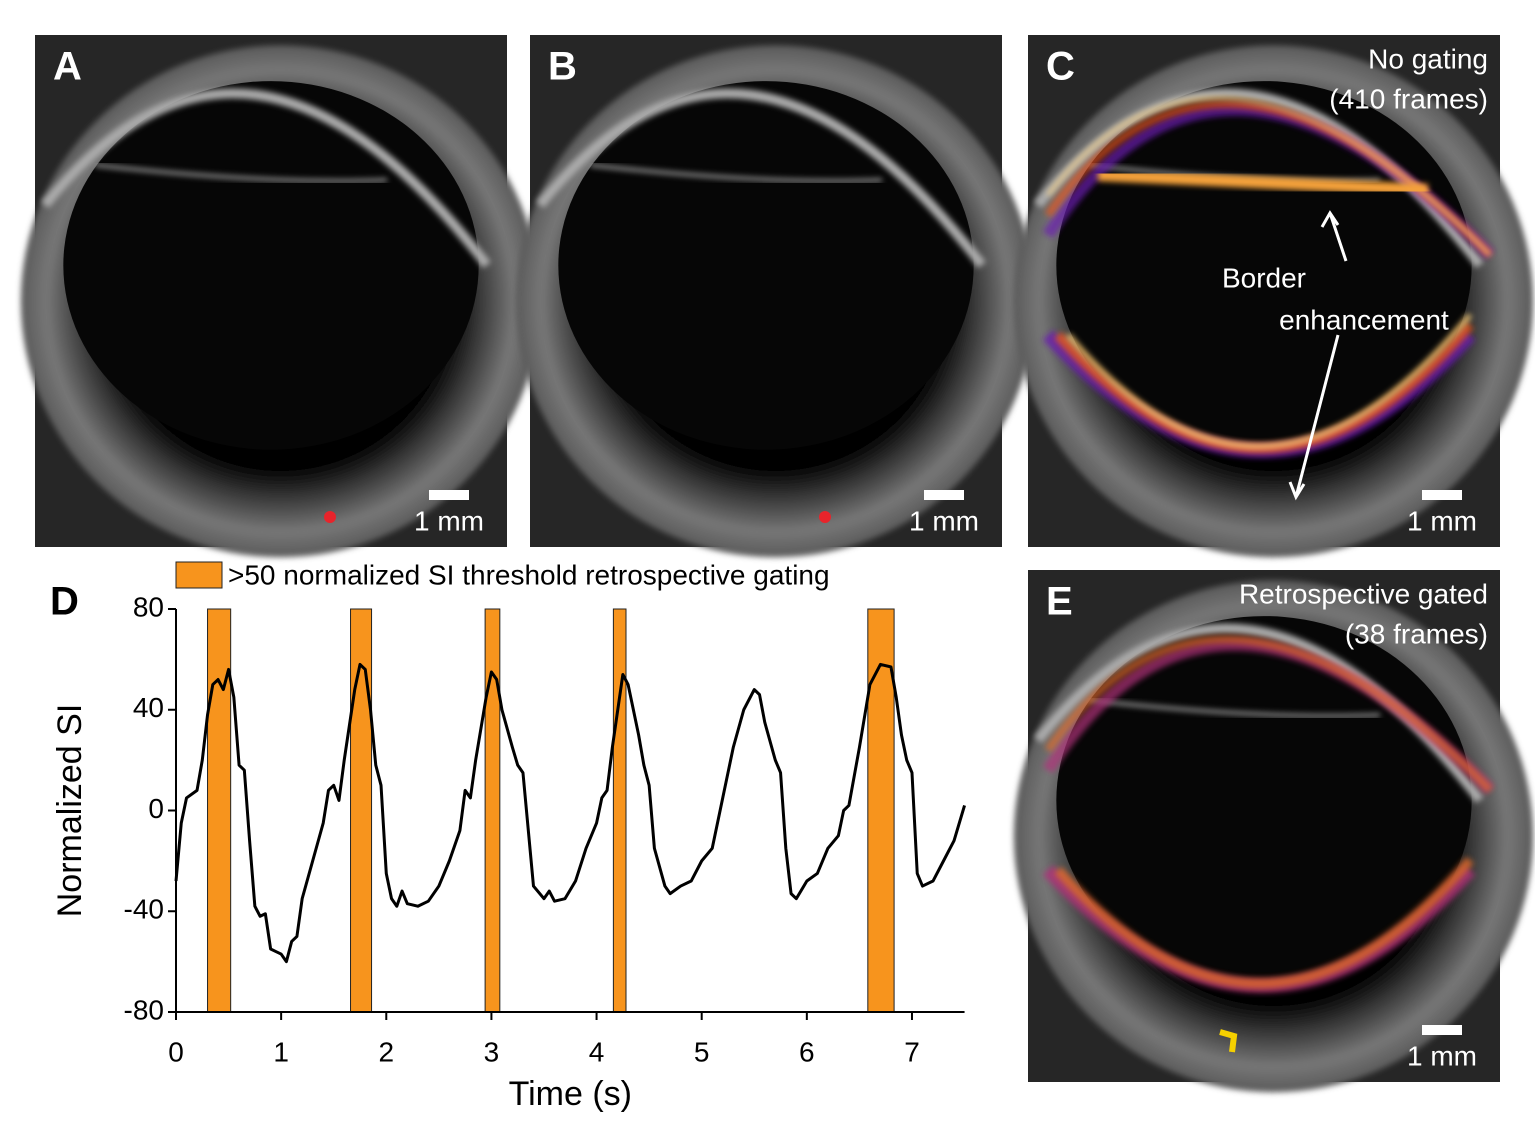  Describe the element at coordinates (912, 1051) in the screenshot. I see `x-tick-label: 7` at that location.